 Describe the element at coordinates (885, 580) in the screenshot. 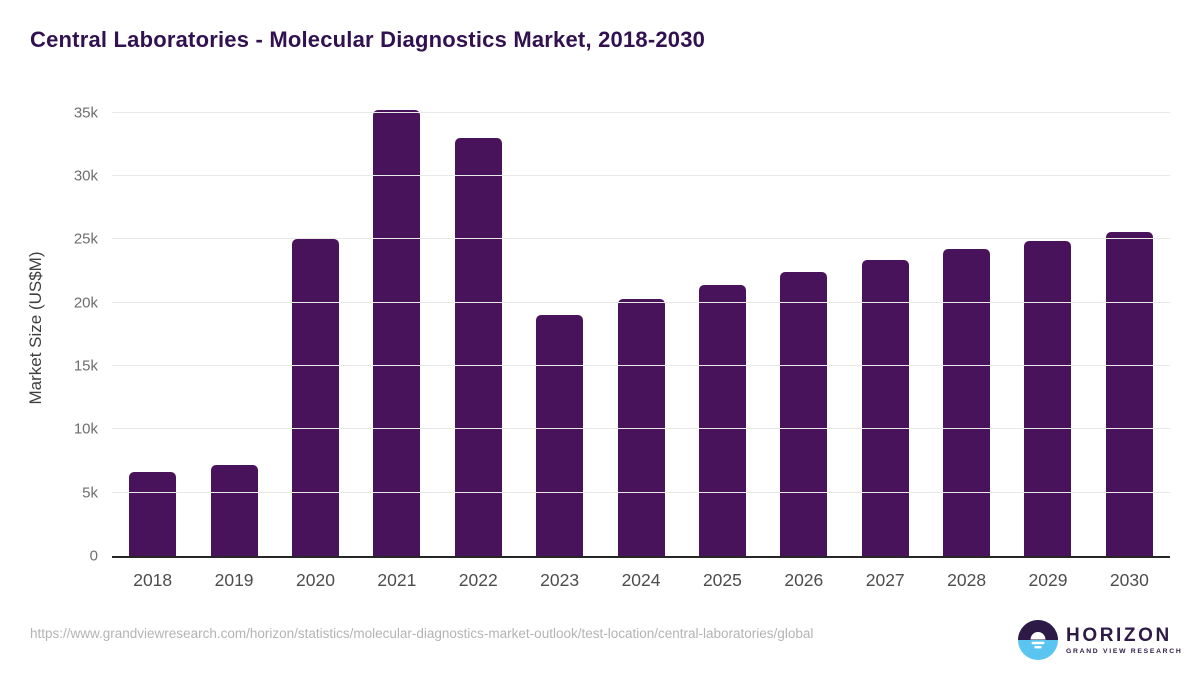

I see `xtick-label-2027: 2027` at that location.